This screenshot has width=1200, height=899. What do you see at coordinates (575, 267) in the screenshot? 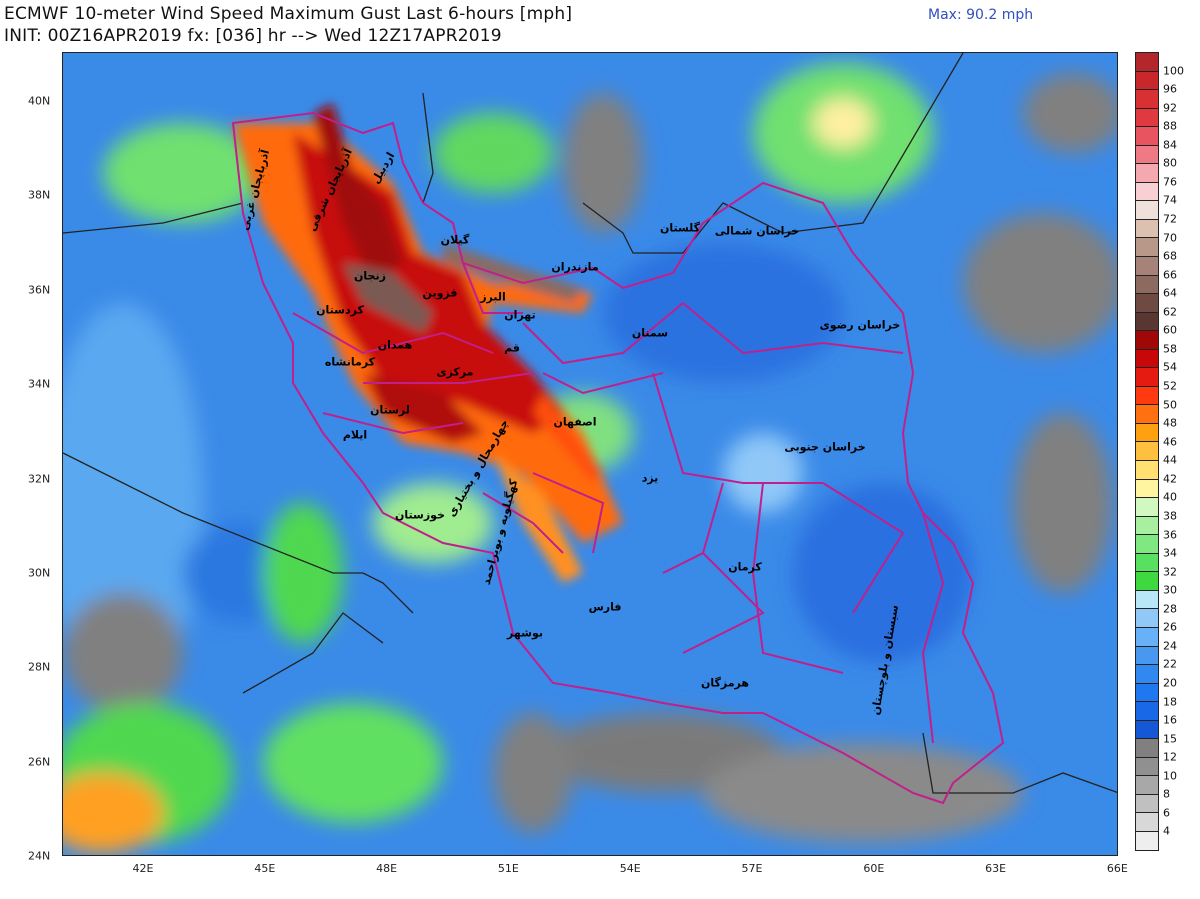
I see `province-label: مازندران` at bounding box center [575, 267].